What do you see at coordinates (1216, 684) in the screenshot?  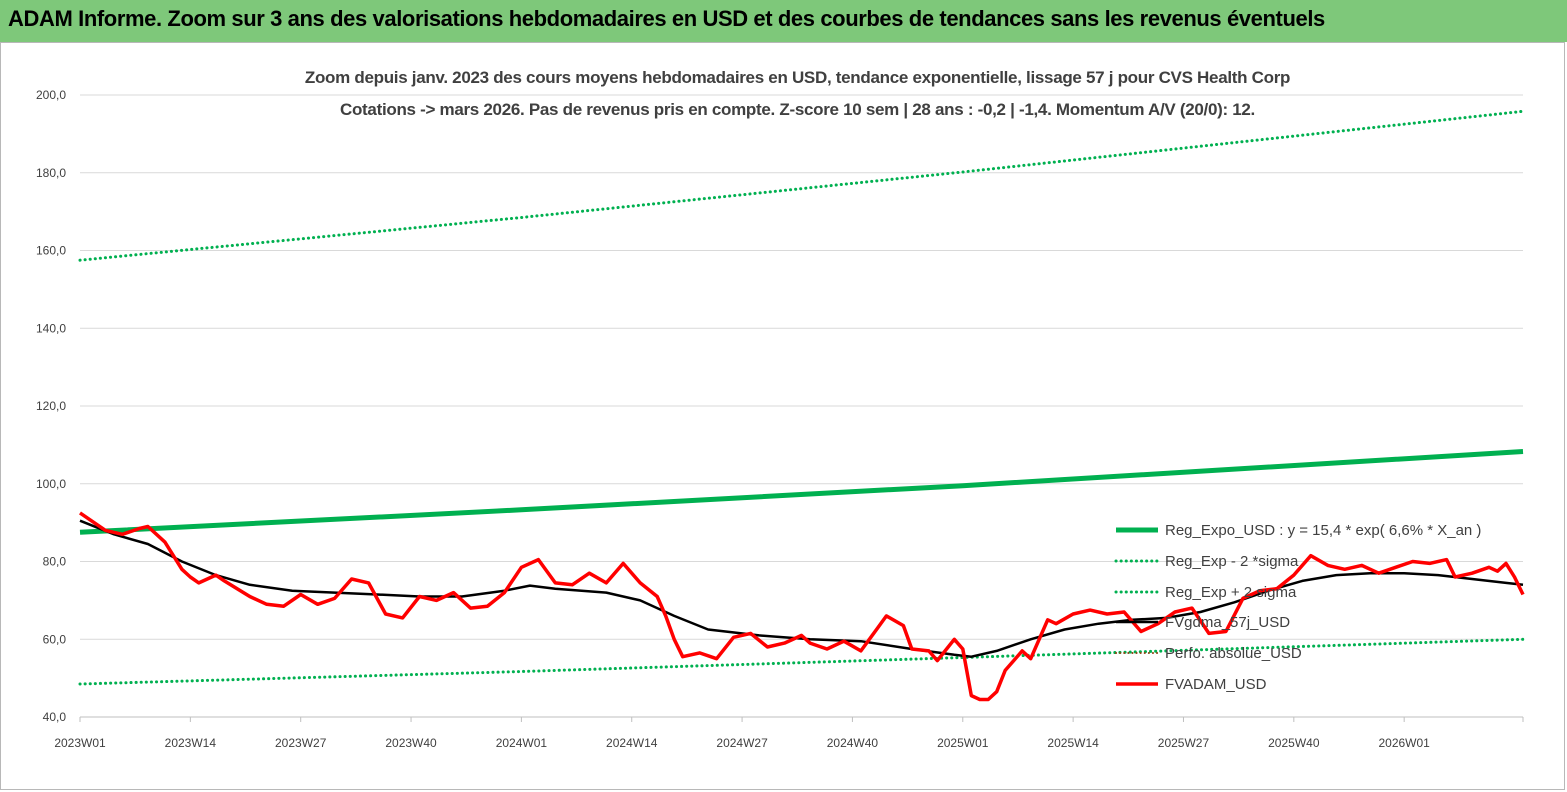 I see `legend-label: FVADAM_USD` at bounding box center [1216, 684].